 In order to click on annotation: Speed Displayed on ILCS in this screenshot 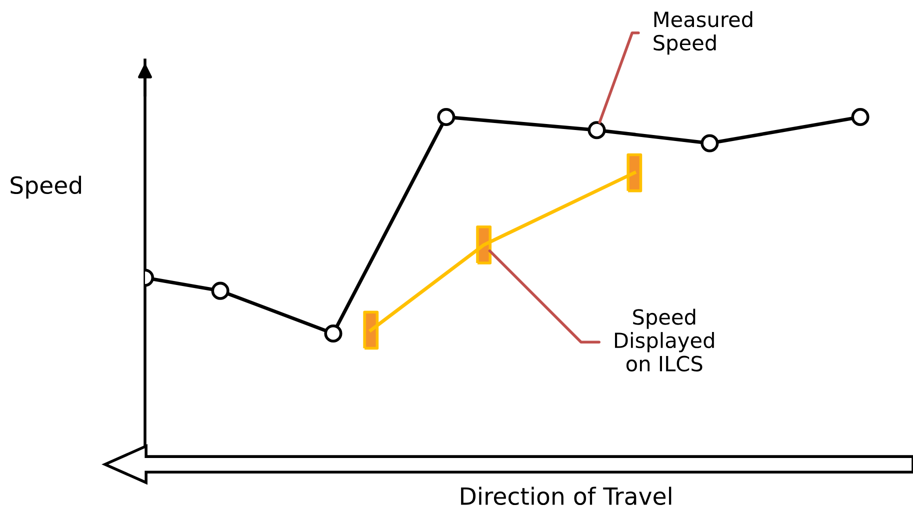, I will do `click(664, 340)`.